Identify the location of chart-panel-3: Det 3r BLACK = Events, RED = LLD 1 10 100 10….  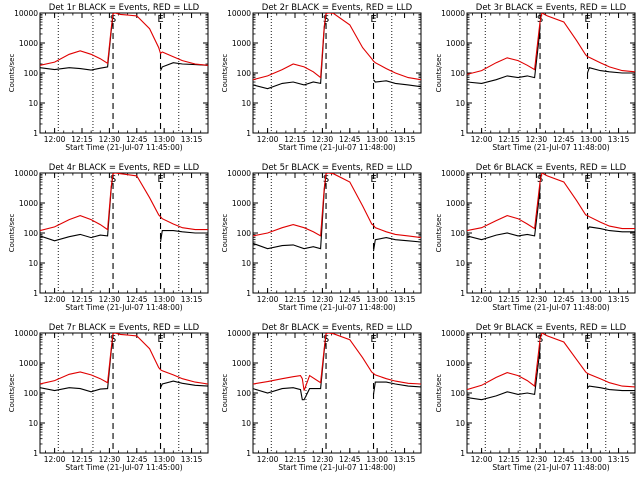
(535, 77).